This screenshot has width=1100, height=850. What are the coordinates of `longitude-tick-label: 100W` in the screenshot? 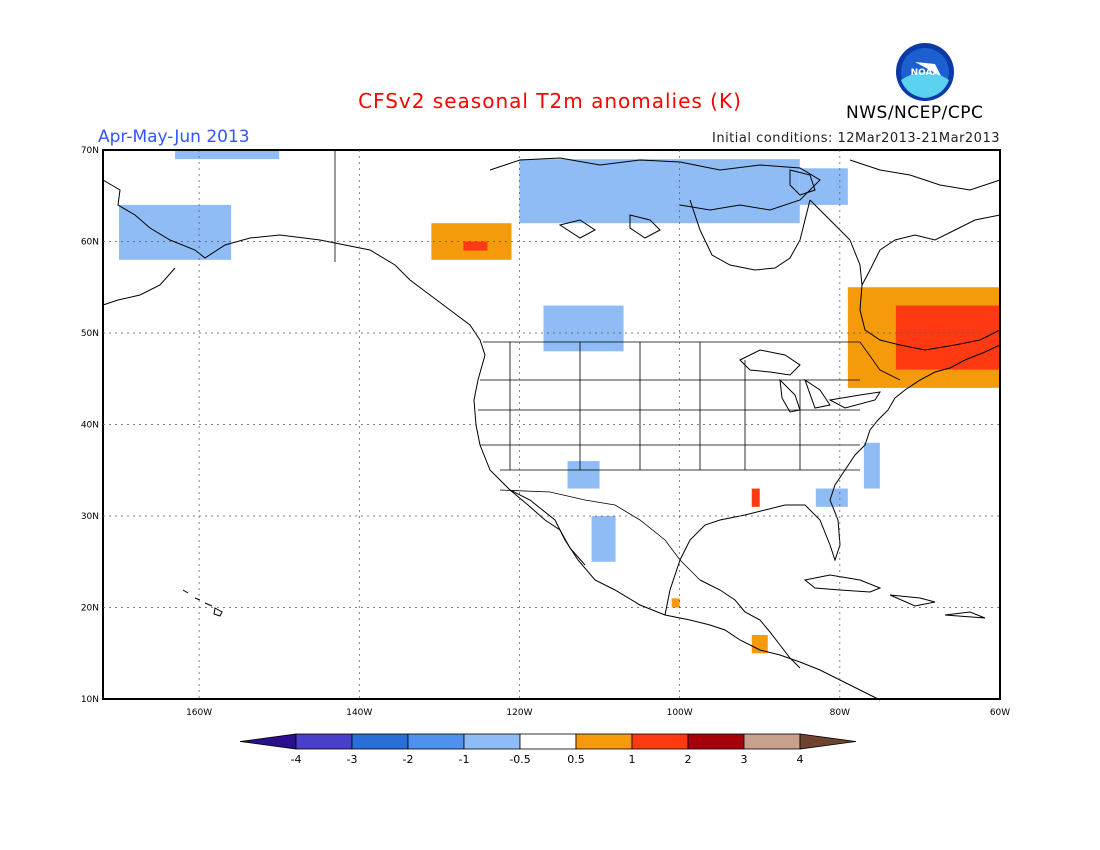 It's located at (680, 713).